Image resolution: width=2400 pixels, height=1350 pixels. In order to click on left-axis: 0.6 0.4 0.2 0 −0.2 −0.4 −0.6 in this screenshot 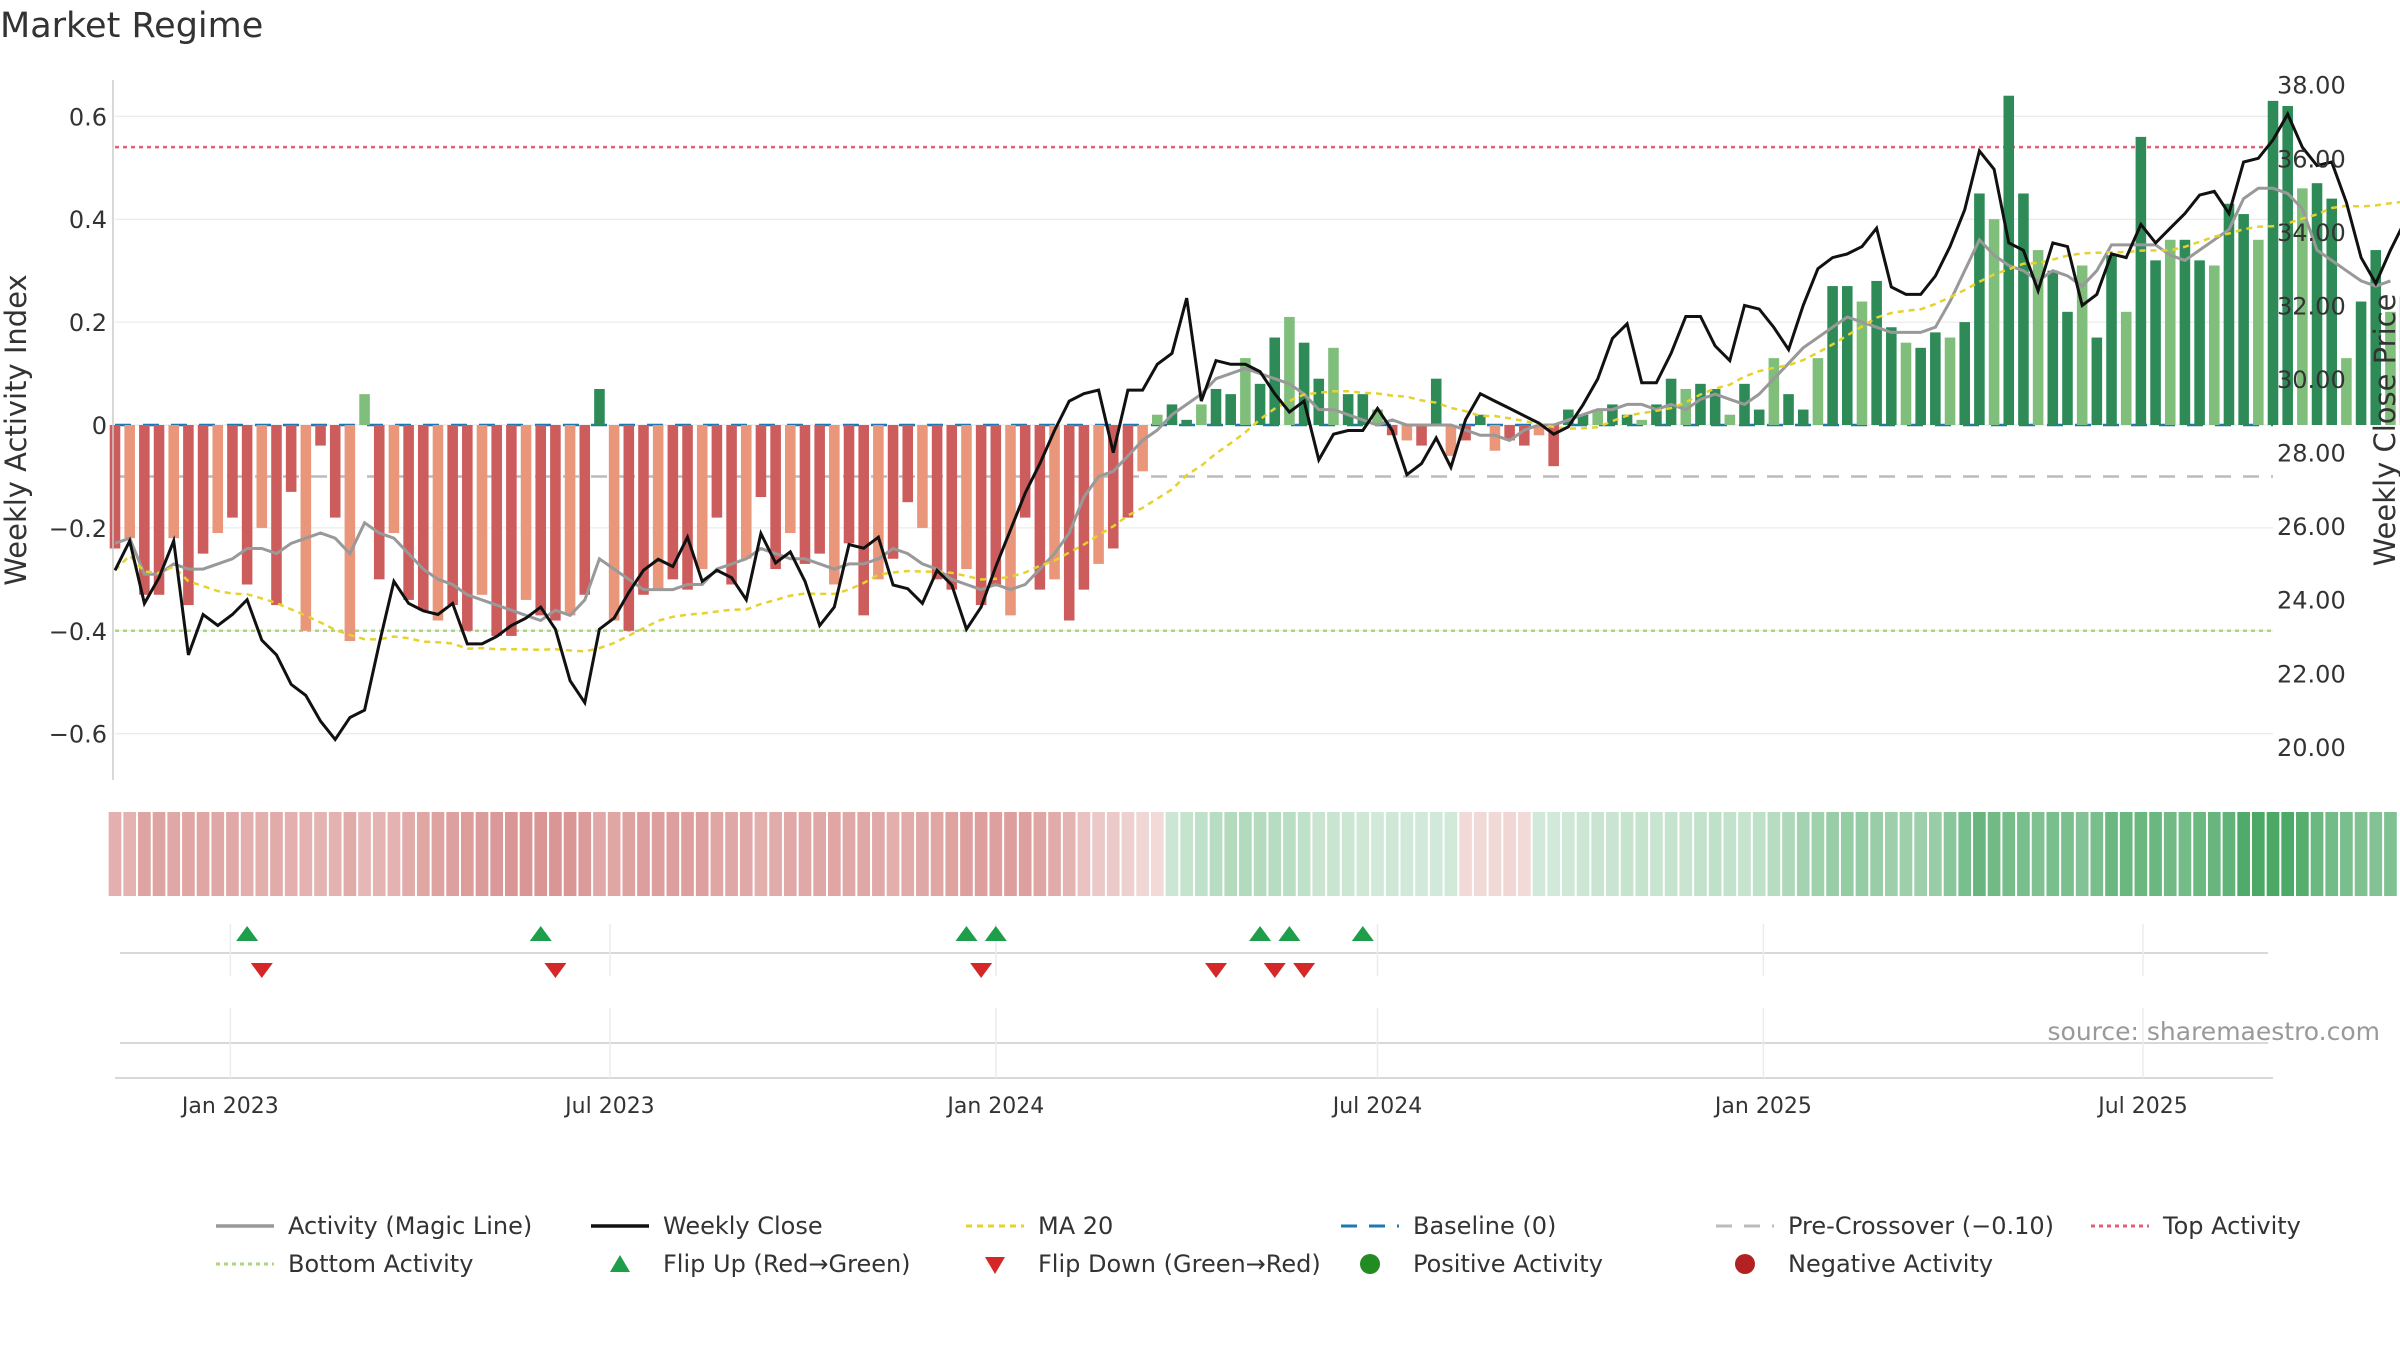, I will do `click(81, 430)`.